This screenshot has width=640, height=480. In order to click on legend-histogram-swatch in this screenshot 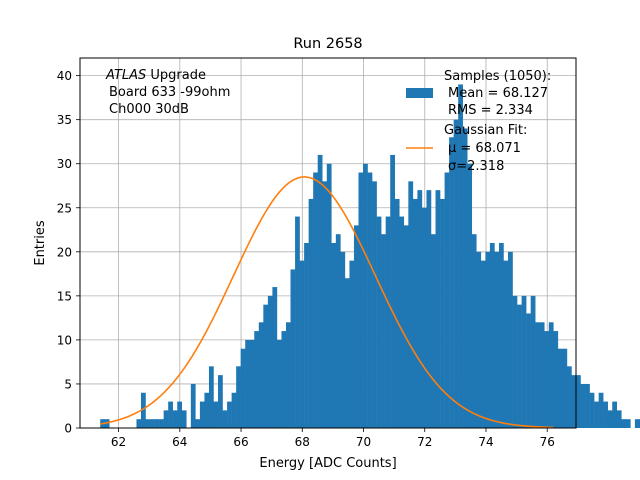, I will do `click(419, 93)`.